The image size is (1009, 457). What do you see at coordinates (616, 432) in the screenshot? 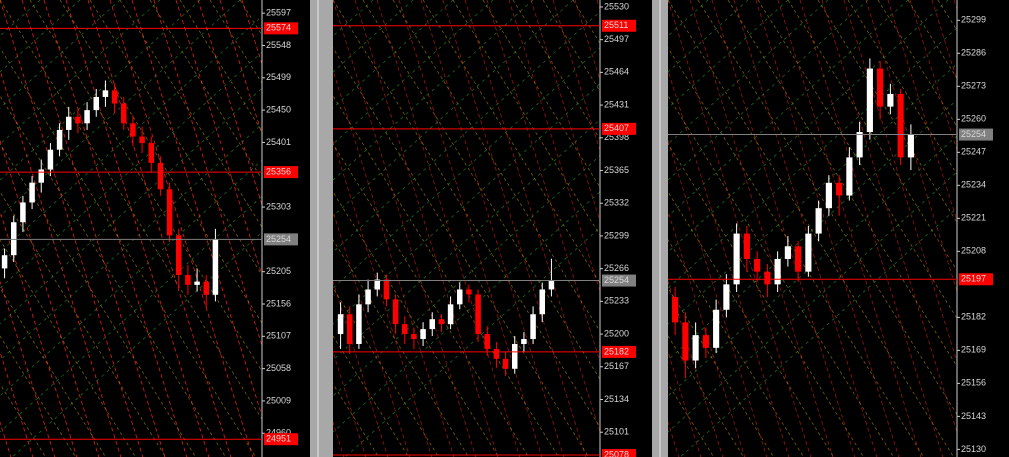
I see `y-tick-label: 25101` at bounding box center [616, 432].